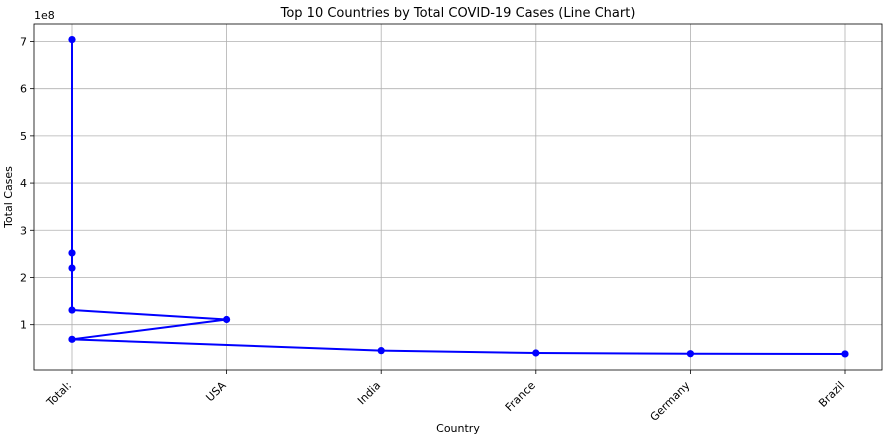 The width and height of the screenshot is (884, 437). Describe the element at coordinates (23, 277) in the screenshot. I see `y-tick-label: 2` at that location.